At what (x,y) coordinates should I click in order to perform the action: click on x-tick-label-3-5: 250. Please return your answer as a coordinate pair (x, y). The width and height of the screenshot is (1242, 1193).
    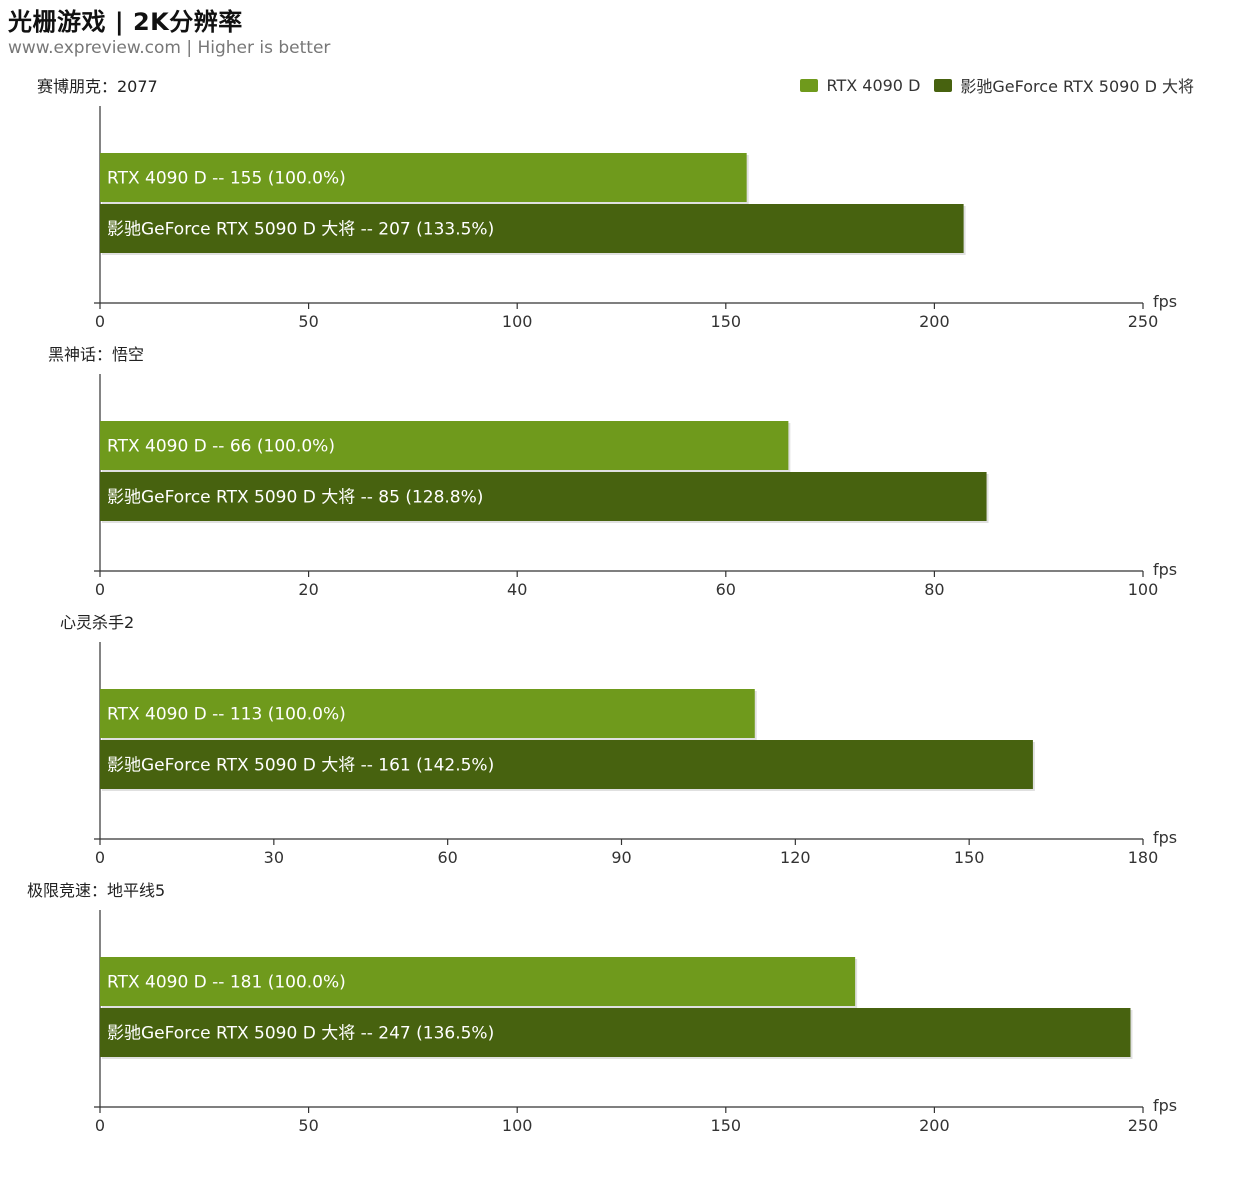
    Looking at the image, I should click on (1143, 1125).